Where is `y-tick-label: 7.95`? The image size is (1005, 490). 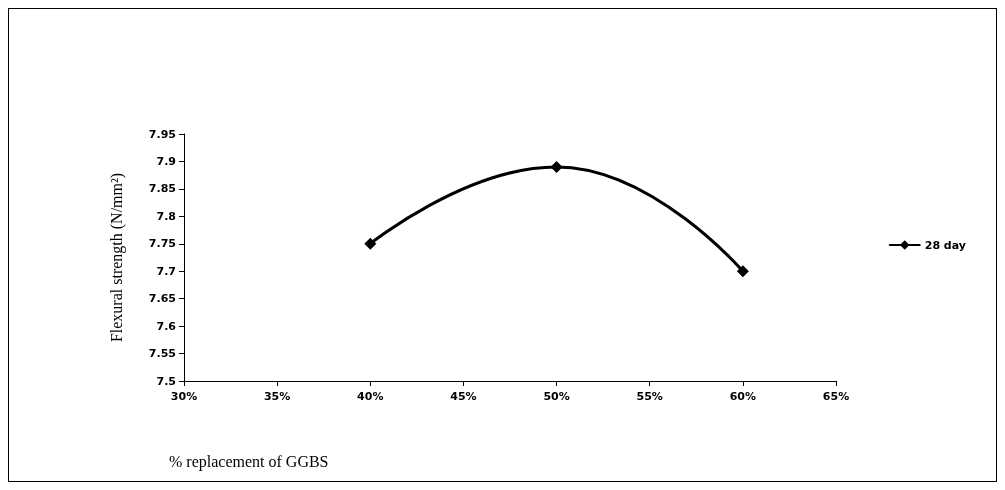
y-tick-label: 7.95 is located at coordinates (162, 134).